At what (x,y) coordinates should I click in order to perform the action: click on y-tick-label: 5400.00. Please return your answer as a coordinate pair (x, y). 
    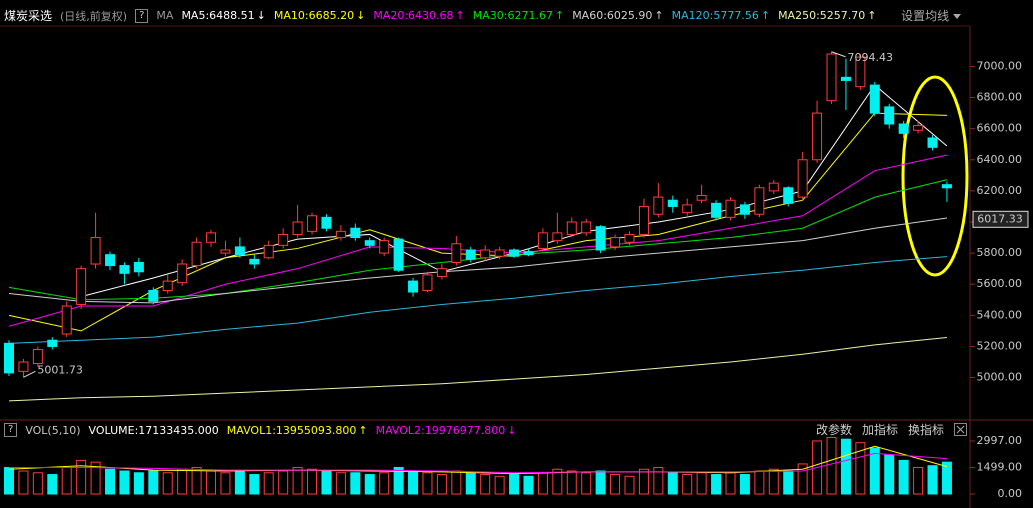
    Looking at the image, I should click on (1000, 314).